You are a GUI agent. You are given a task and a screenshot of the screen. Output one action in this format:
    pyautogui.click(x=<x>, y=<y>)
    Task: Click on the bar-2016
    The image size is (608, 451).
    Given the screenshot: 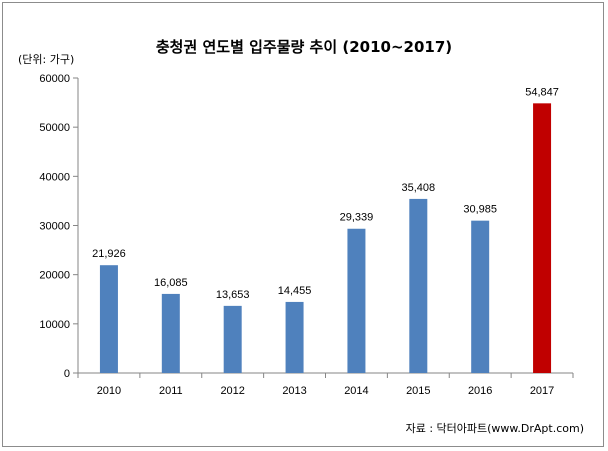 What is the action you would take?
    pyautogui.click(x=480, y=296)
    